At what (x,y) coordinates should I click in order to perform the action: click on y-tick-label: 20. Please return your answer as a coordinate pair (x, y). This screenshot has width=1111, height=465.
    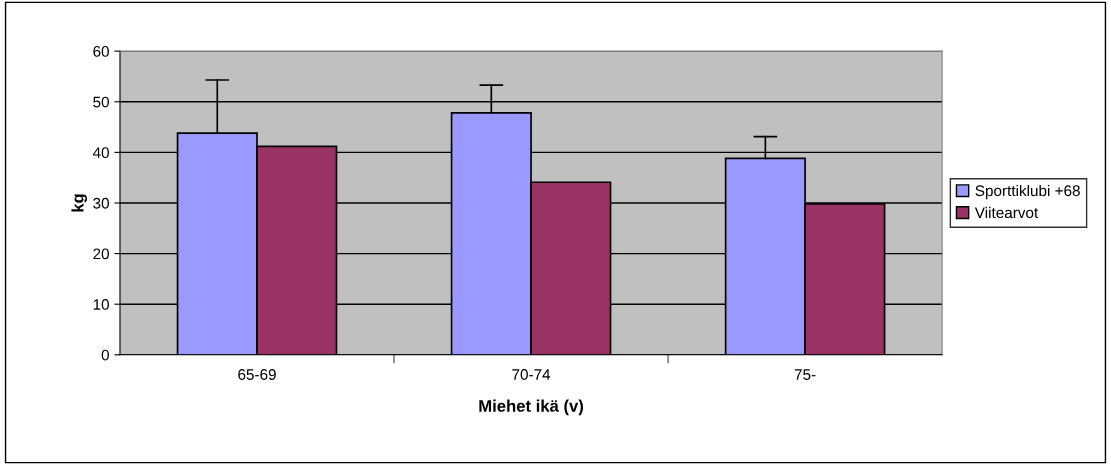
    Looking at the image, I should click on (101, 254).